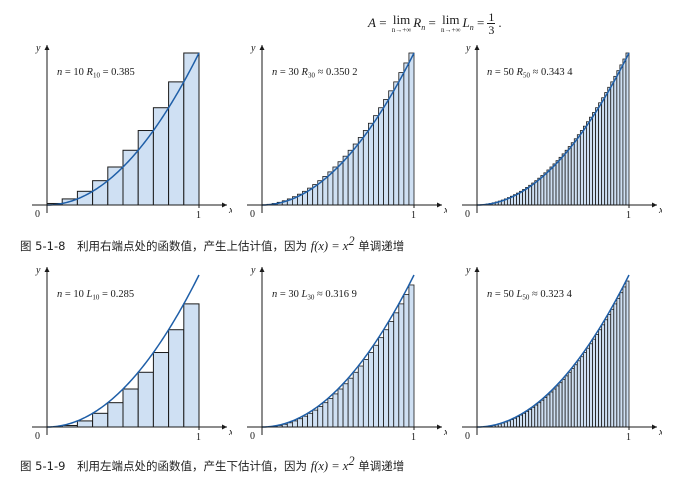  I want to click on right-sum-plot-n30: x y 0 1 n = 30 R30 ≈ 0.350 2, so click(347, 132).